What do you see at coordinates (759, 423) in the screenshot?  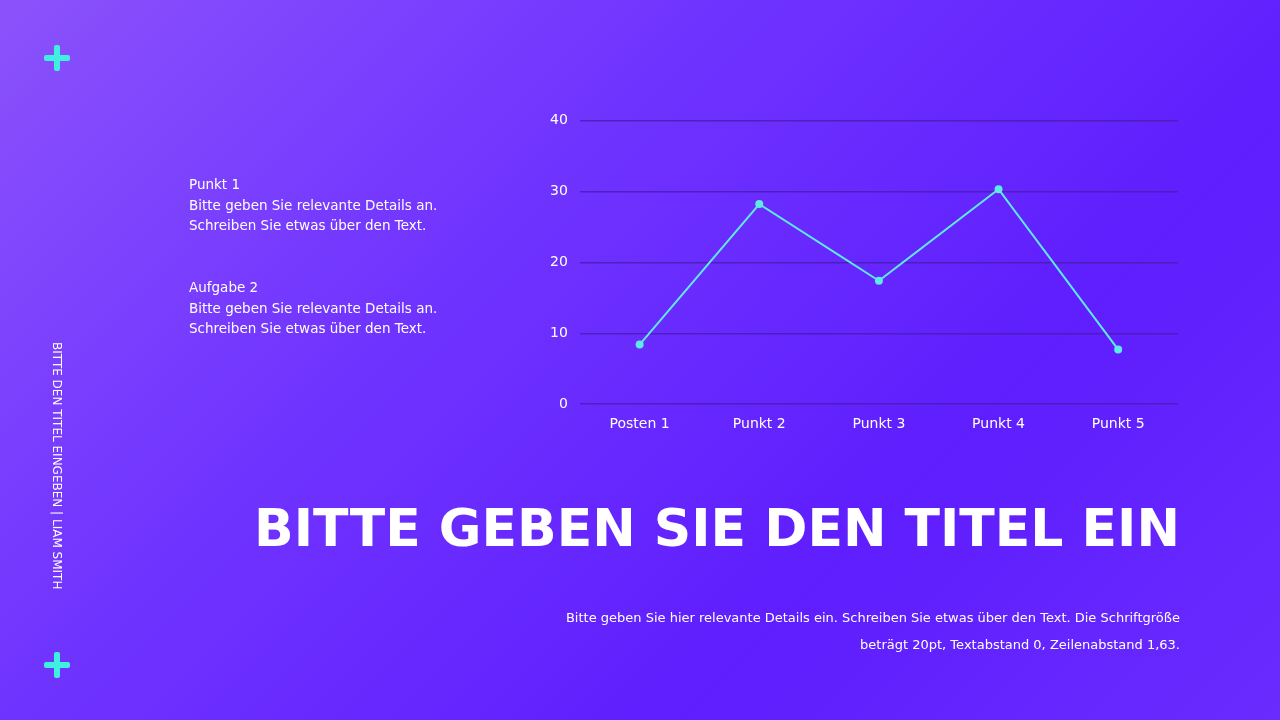 I see `x-tick-label: Punkt 2` at bounding box center [759, 423].